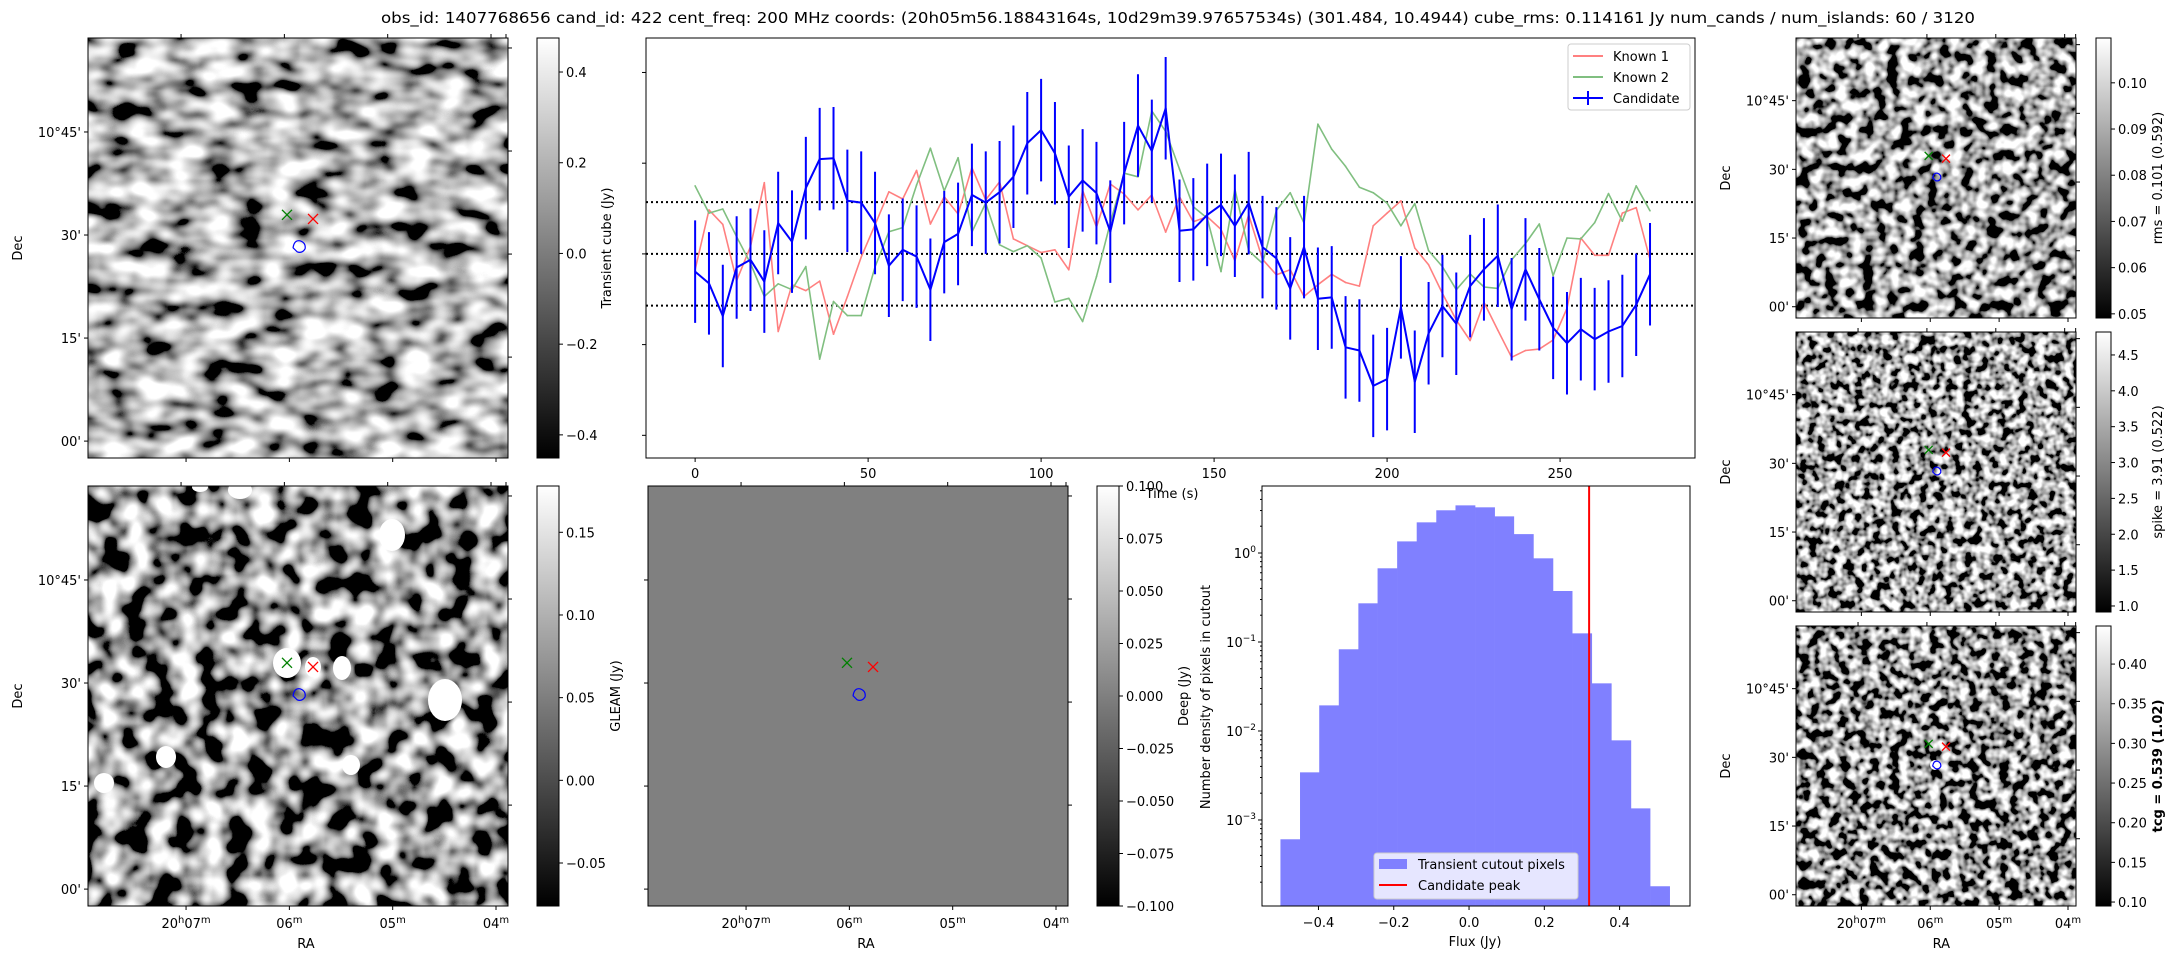 This screenshot has width=2179, height=960. Describe the element at coordinates (1150, 750) in the screenshot. I see `colorbar-tick-label: −0.025` at that location.